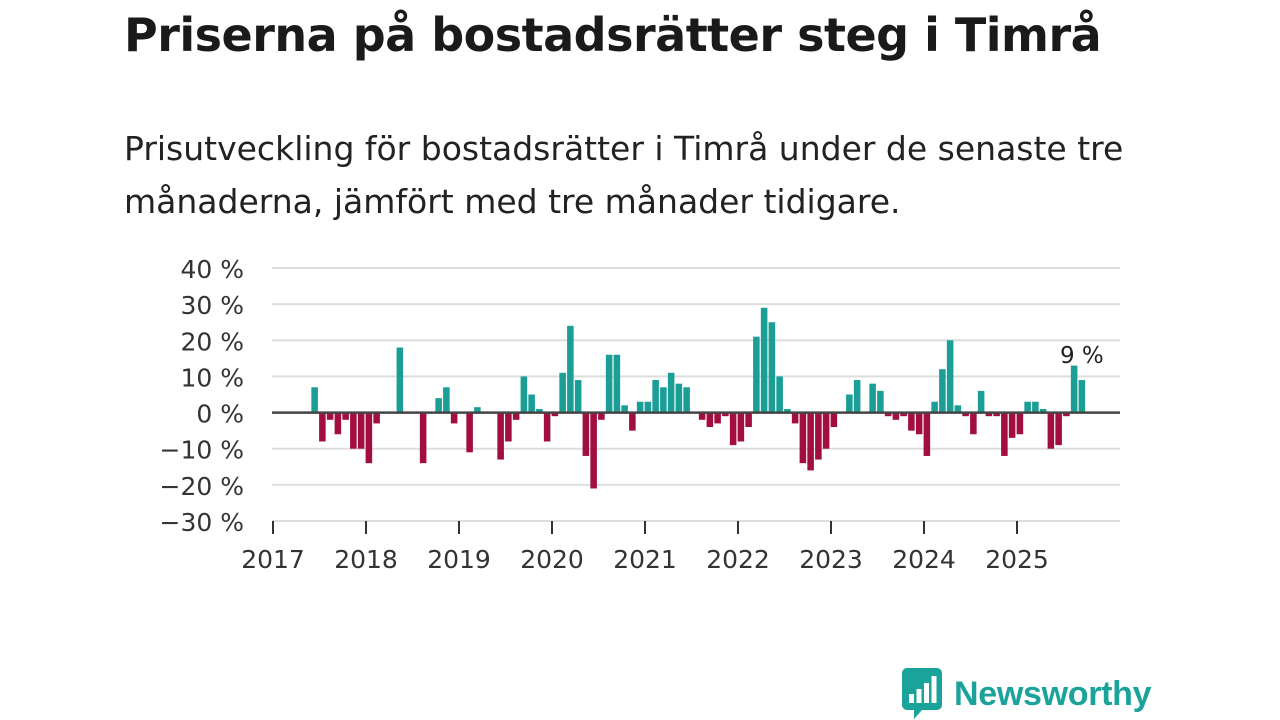  Describe the element at coordinates (212, 305) in the screenshot. I see `y-tick-label: 30 %` at that location.